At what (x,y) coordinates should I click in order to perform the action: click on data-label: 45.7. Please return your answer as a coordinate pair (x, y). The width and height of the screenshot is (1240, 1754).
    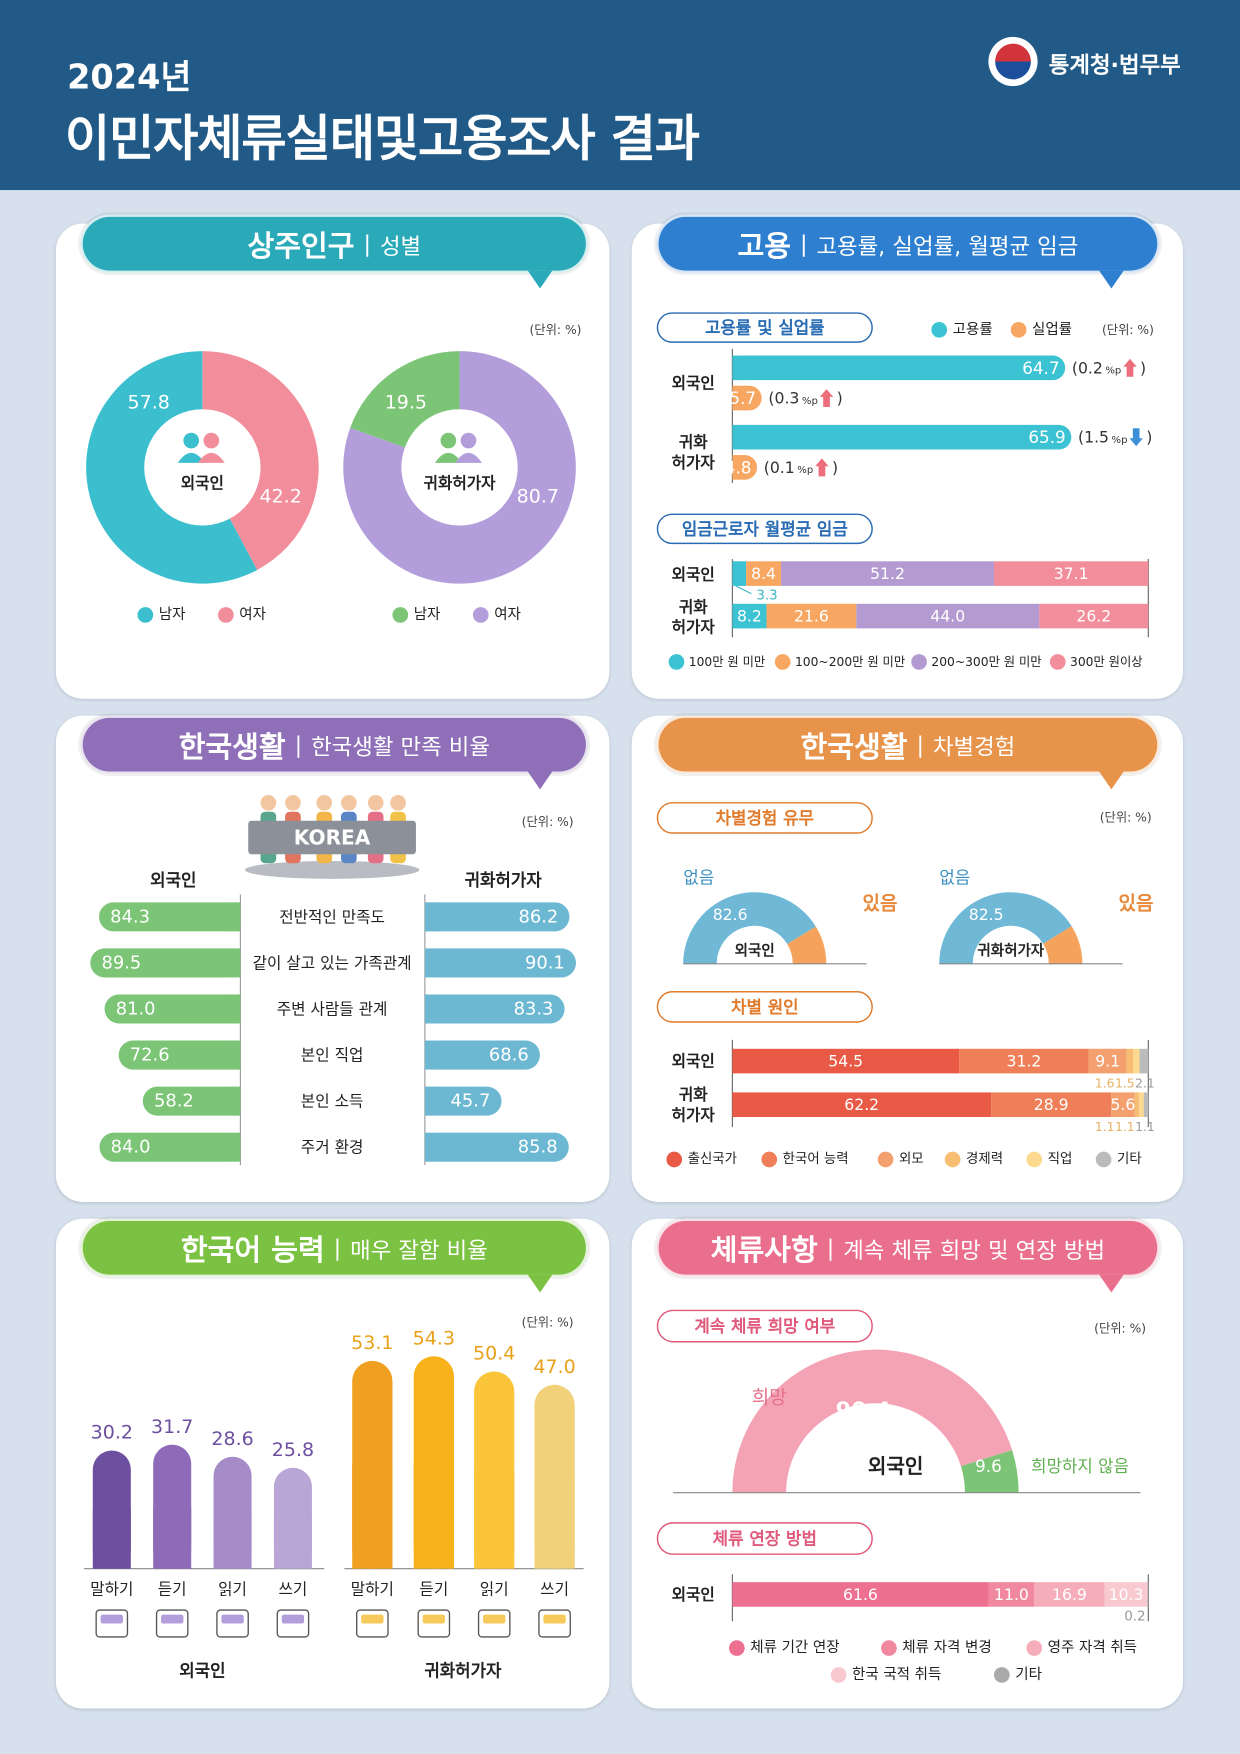
    Looking at the image, I should click on (471, 1101).